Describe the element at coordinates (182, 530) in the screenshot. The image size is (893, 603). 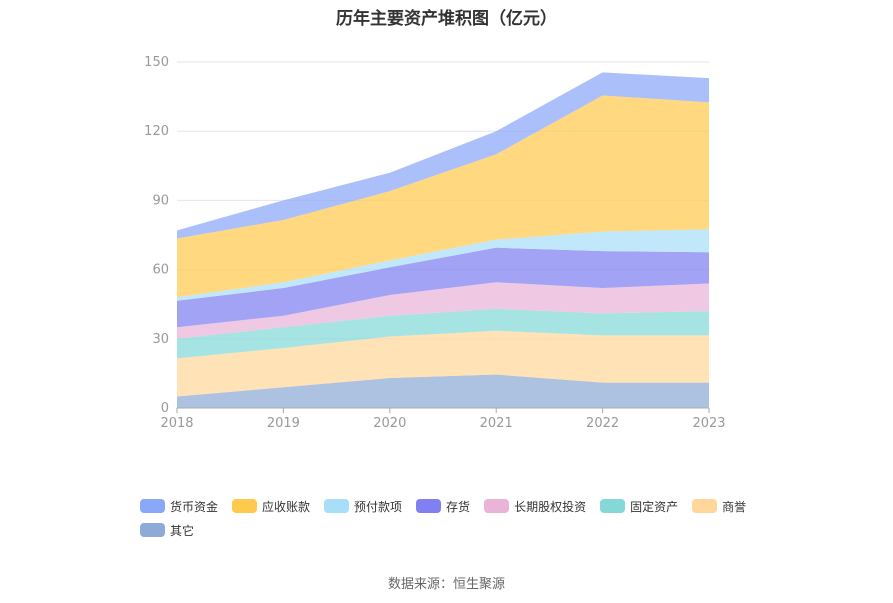
I see `legend-label: 其它` at that location.